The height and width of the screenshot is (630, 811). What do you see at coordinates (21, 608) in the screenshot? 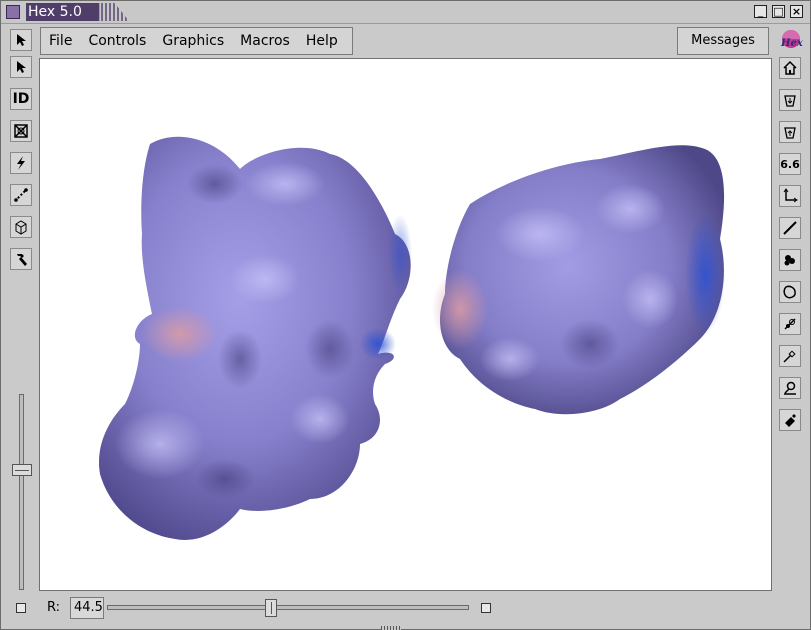
I see `left-toggle-checkbox` at bounding box center [21, 608].